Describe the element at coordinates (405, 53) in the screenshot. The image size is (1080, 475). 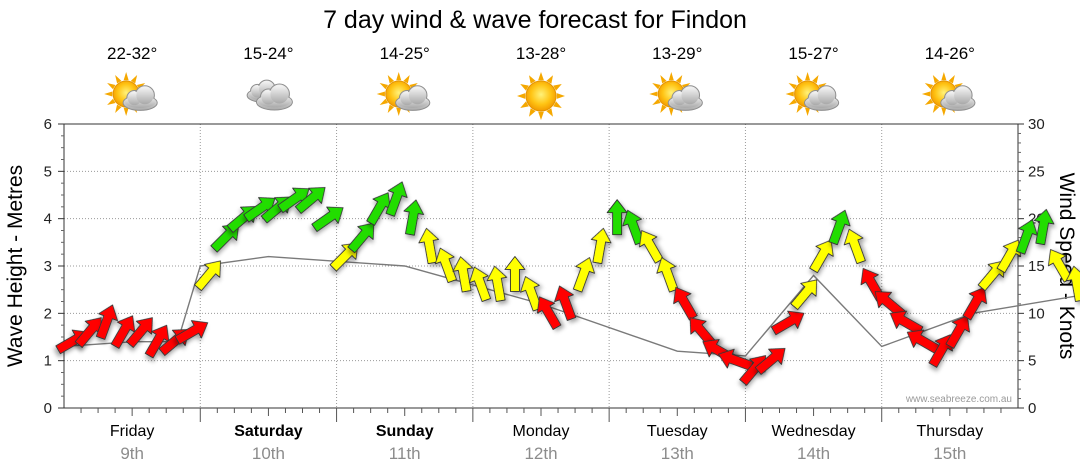
I see `day-temperature: 14-25°` at that location.